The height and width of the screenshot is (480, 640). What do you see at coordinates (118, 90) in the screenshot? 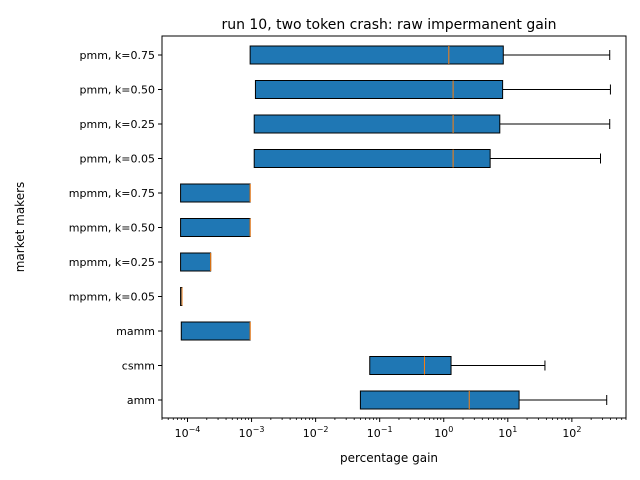
I see `y-tick-label: pmm, k=0.50` at bounding box center [118, 90].